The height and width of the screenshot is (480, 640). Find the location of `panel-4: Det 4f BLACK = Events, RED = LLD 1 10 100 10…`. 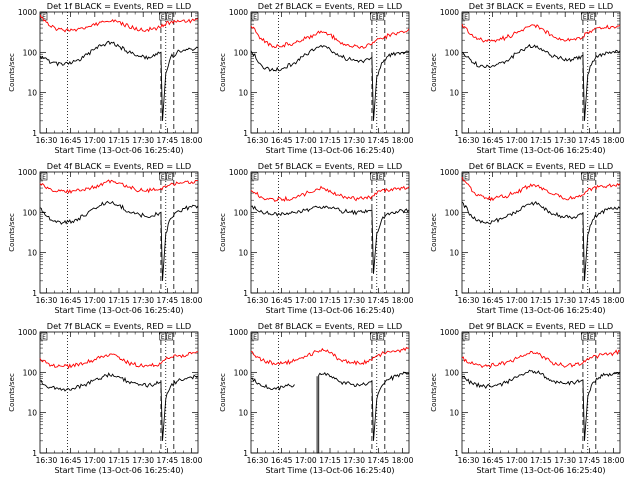

panel-4: Det 4f BLACK = Events, RED = LLD 1 10 100 10… is located at coordinates (105, 238).